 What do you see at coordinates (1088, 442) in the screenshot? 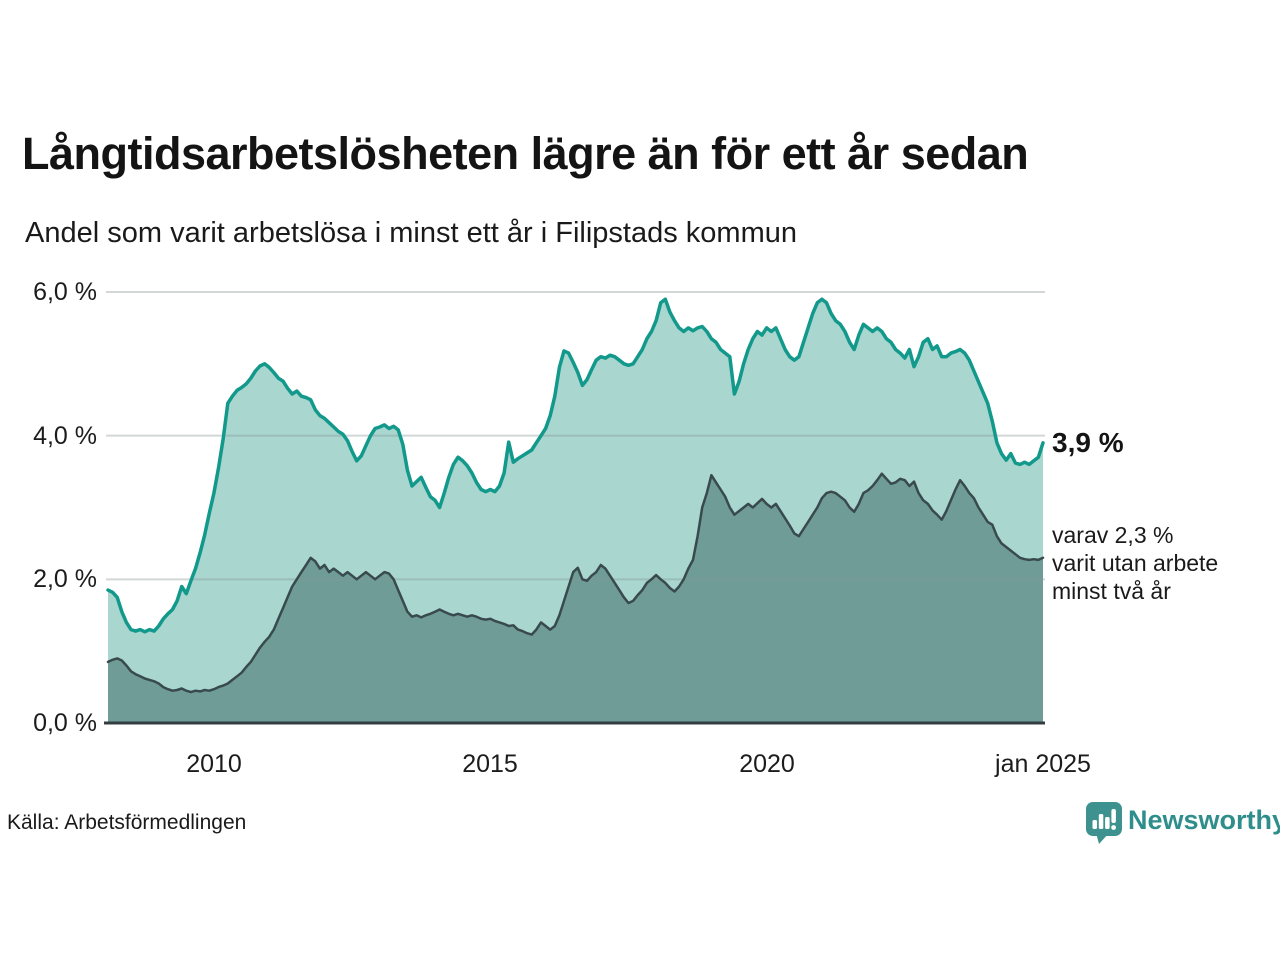
I see `latest-value-label: 3,9 %` at bounding box center [1088, 442].